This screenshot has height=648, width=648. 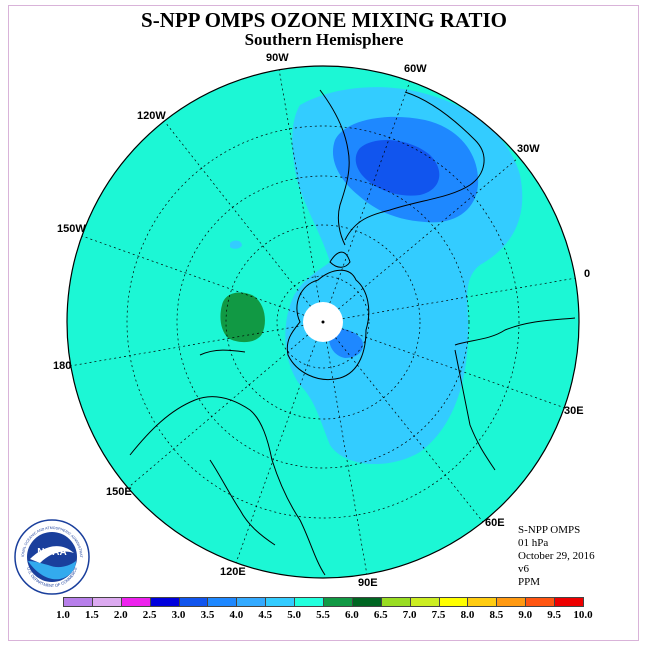 I want to click on colorbar-label: 6.0, so click(x=352, y=615).